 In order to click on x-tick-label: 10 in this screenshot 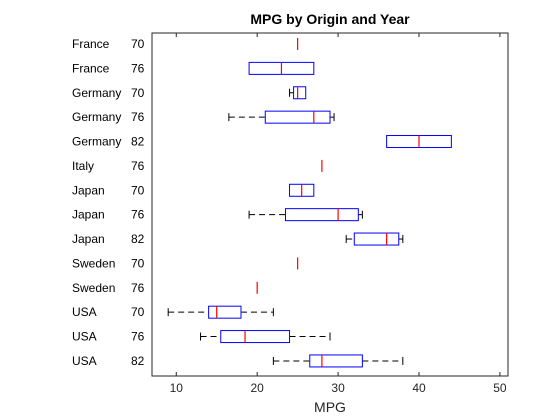, I will do `click(177, 388)`.